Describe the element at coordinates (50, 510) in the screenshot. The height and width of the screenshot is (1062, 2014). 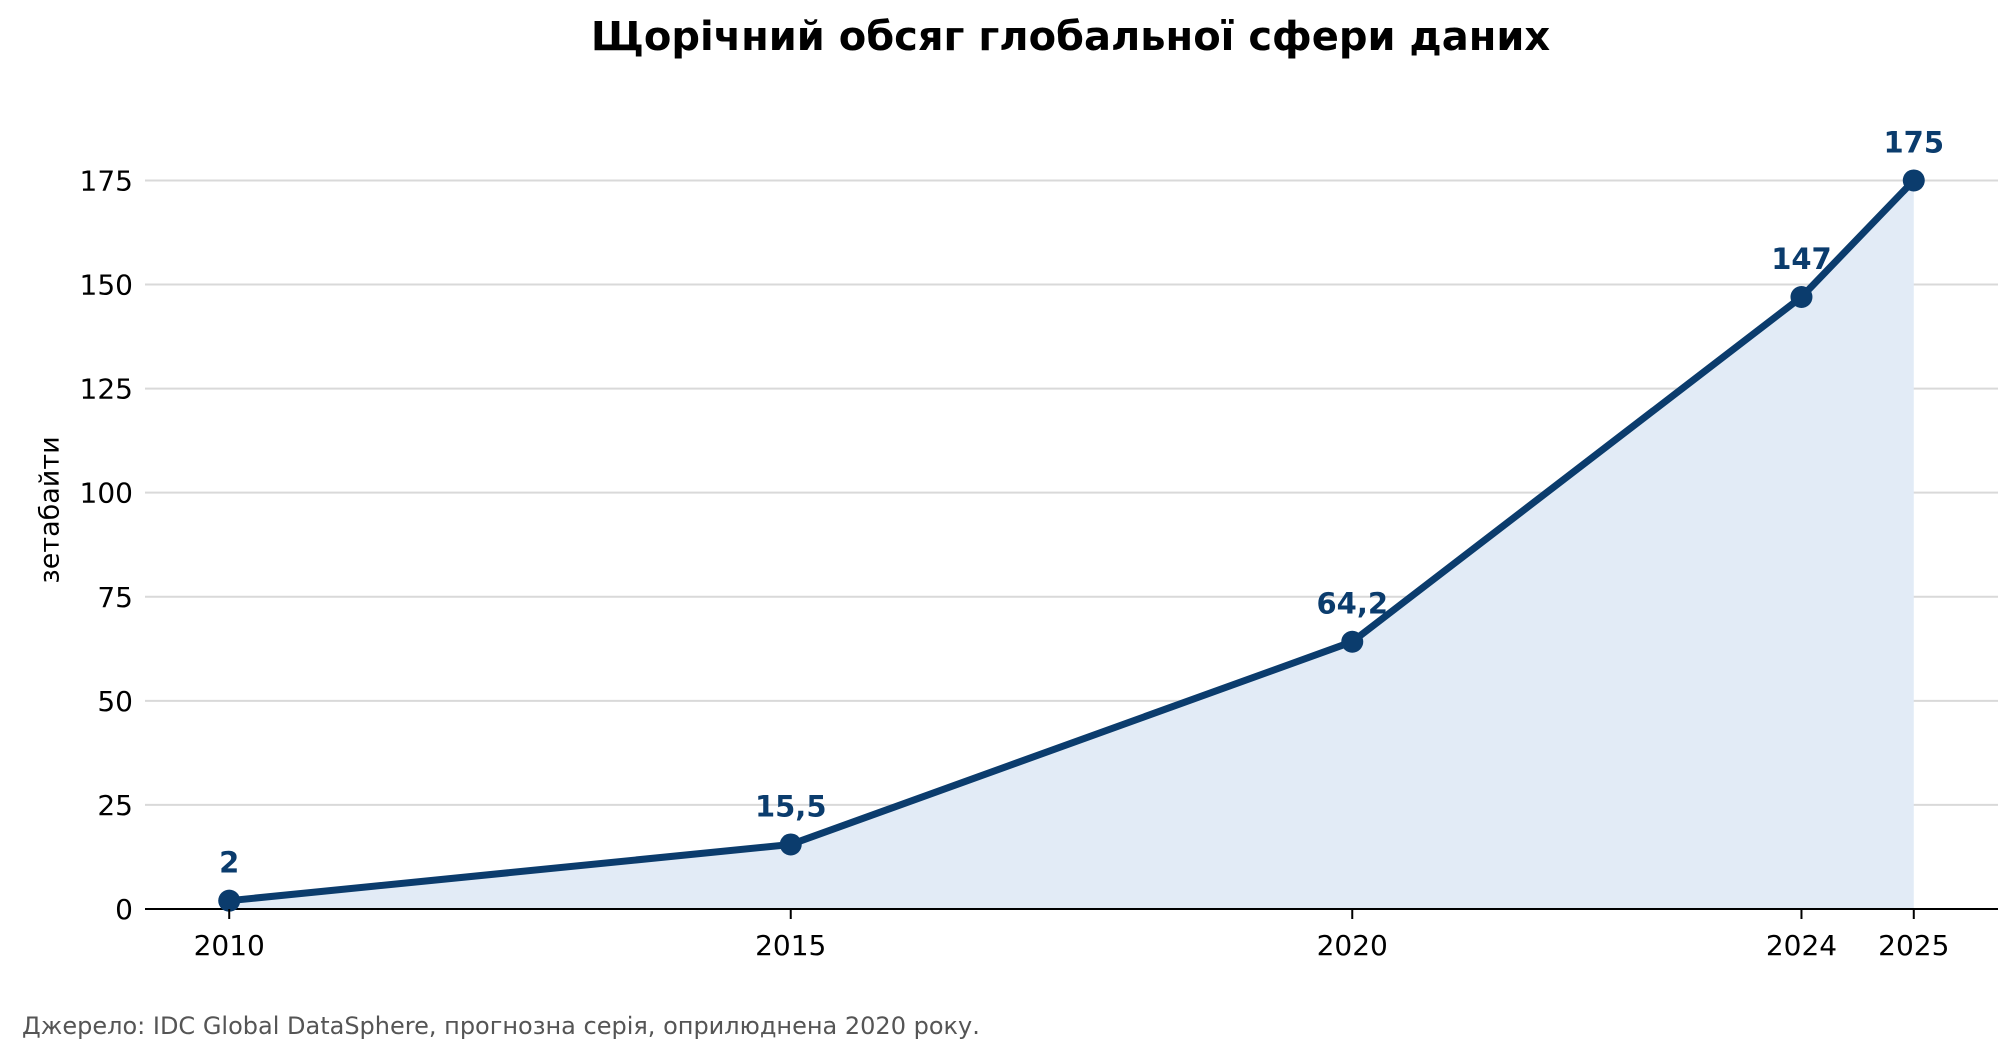
I see `y-axis-label: зетабайти` at that location.